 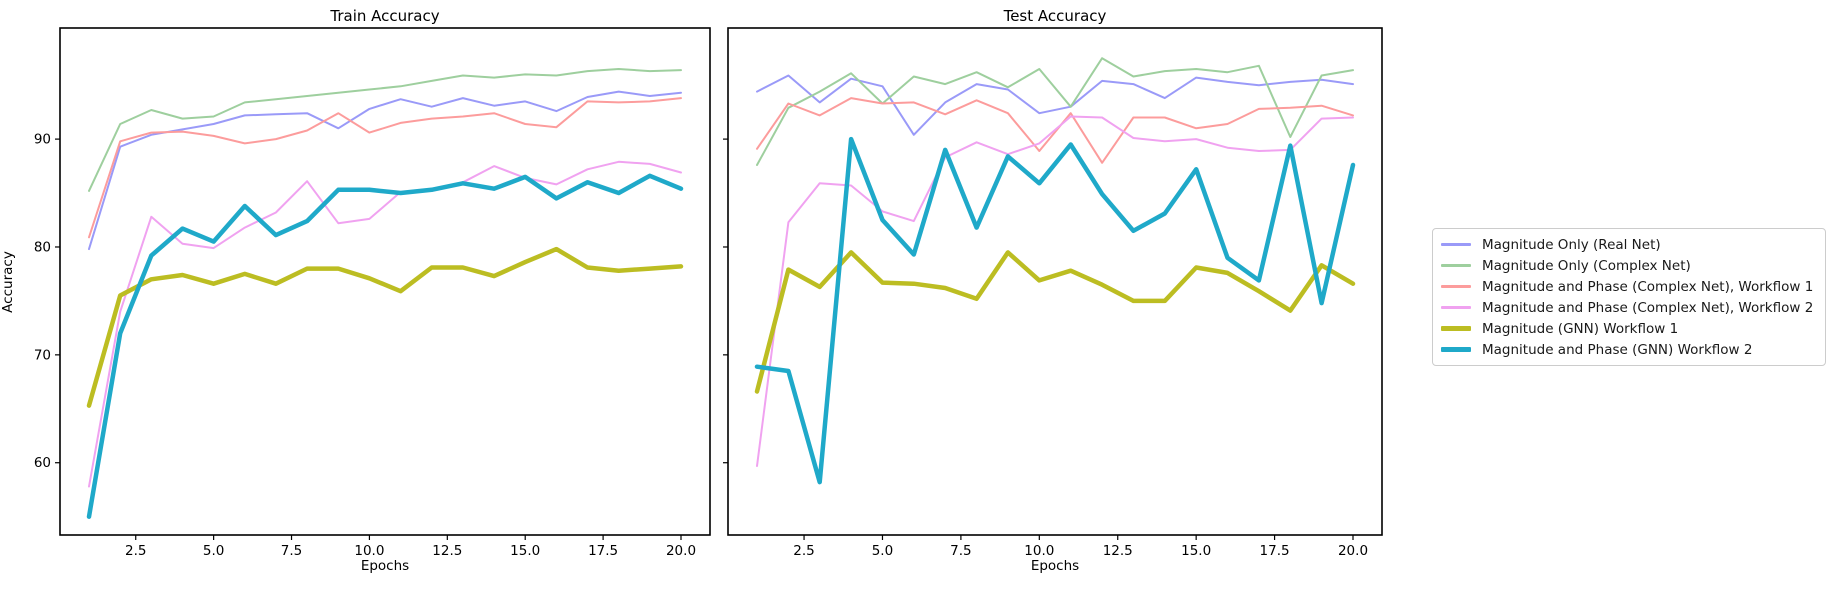 What do you see at coordinates (1580, 328) in the screenshot?
I see `legend-item-label: Magnitude (GNN) Workflow 1` at bounding box center [1580, 328].